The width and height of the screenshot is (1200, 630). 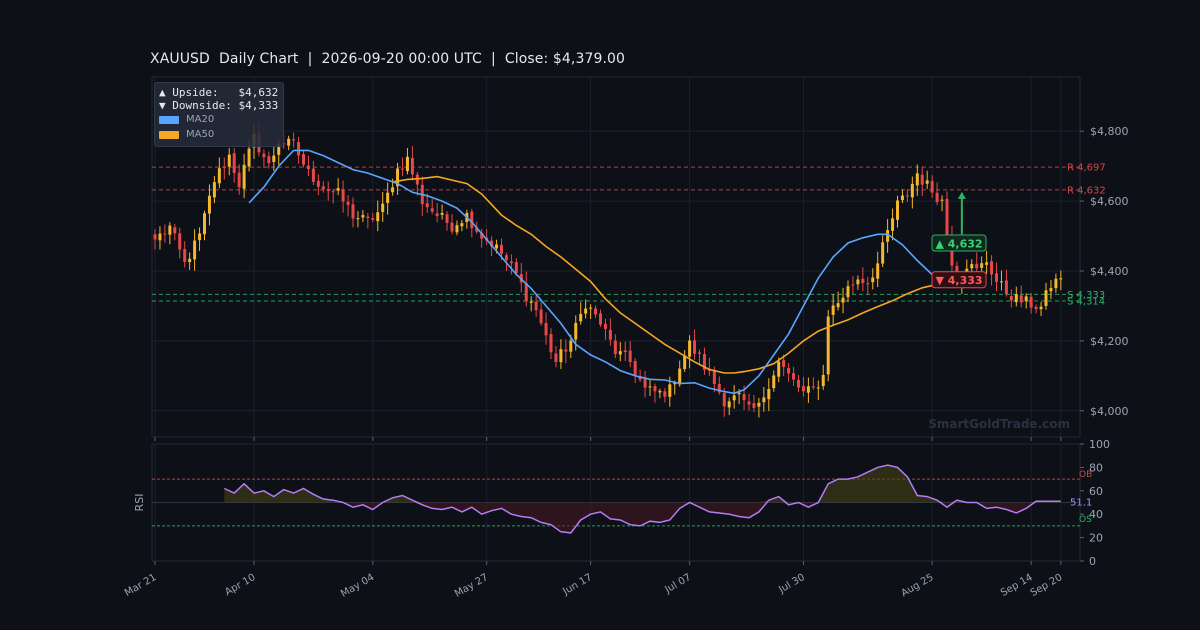 What do you see at coordinates (791, 584) in the screenshot?
I see `date-tick-label: Jul 30` at bounding box center [791, 584].